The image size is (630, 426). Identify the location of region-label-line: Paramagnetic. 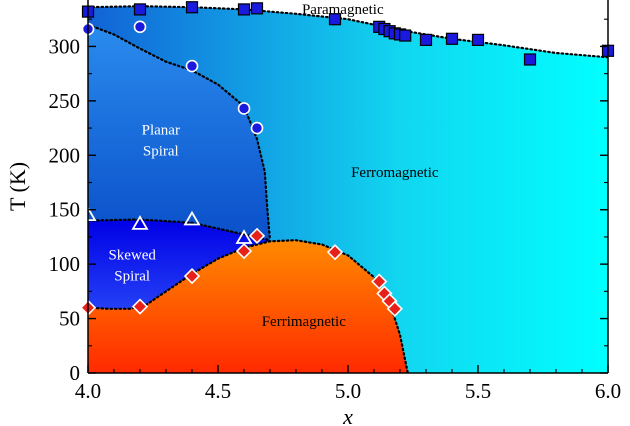
(343, 10).